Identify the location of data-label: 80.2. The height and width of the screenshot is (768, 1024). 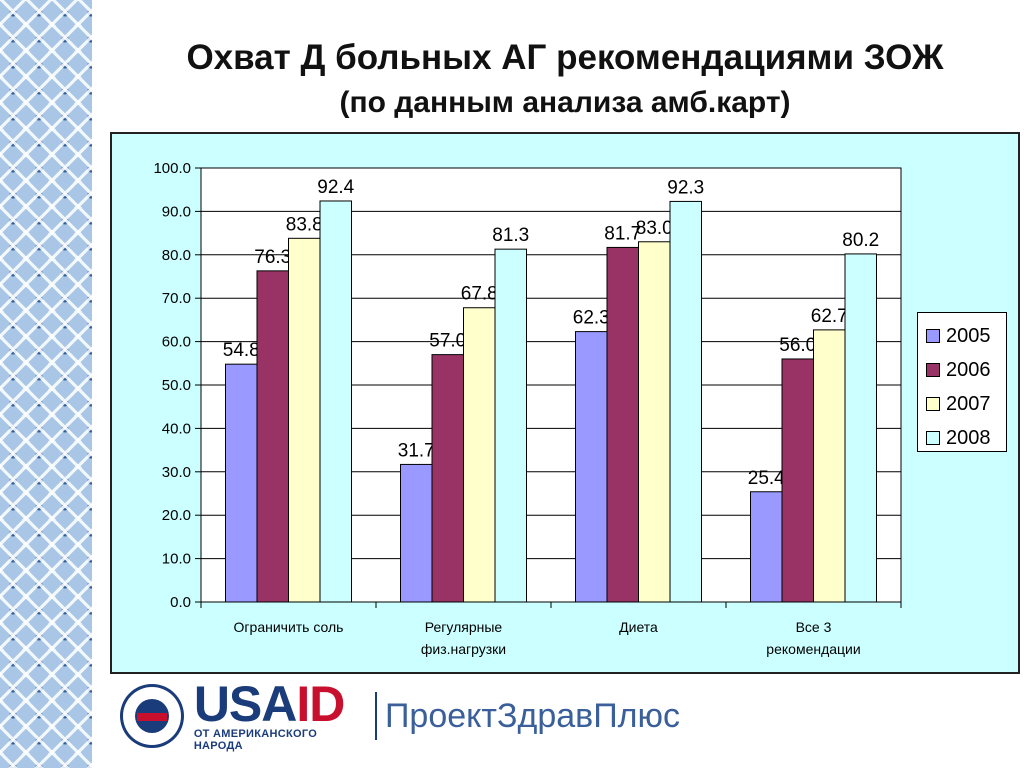
(860, 240).